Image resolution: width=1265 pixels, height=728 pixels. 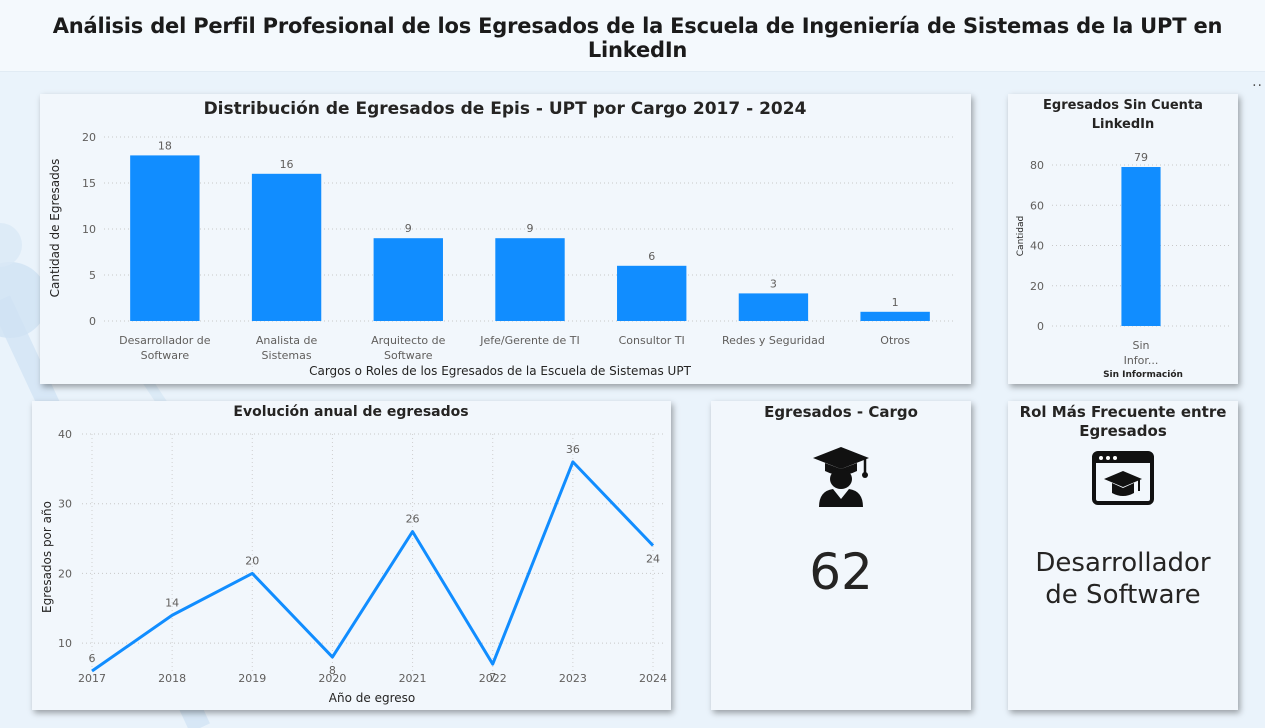 What do you see at coordinates (89, 183) in the screenshot?
I see `y-tick-label: 15` at bounding box center [89, 183].